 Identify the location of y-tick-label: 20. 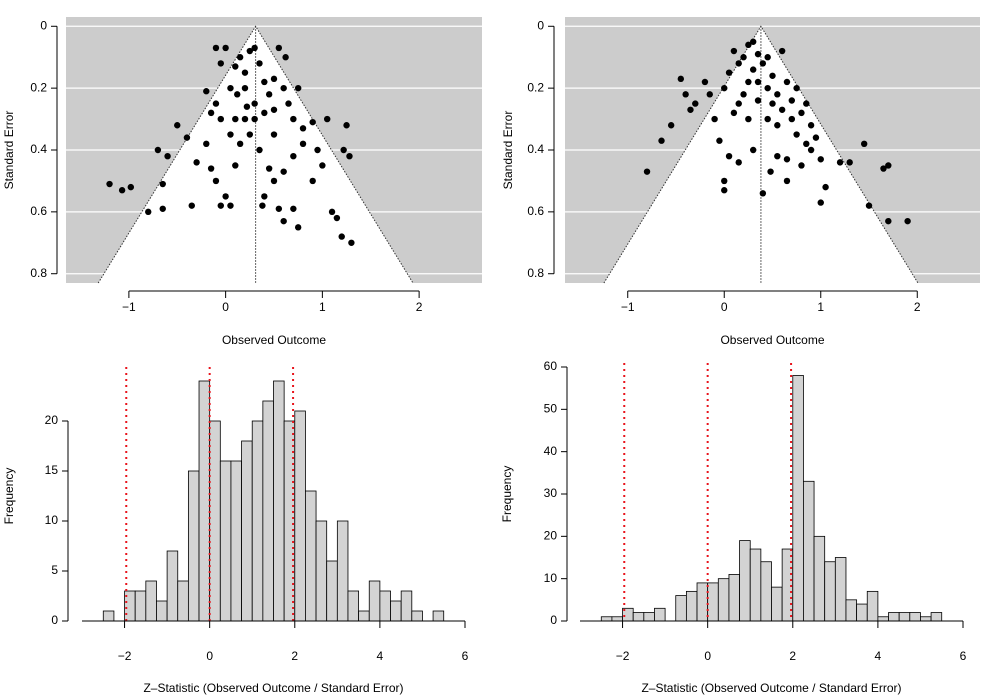
(551, 536).